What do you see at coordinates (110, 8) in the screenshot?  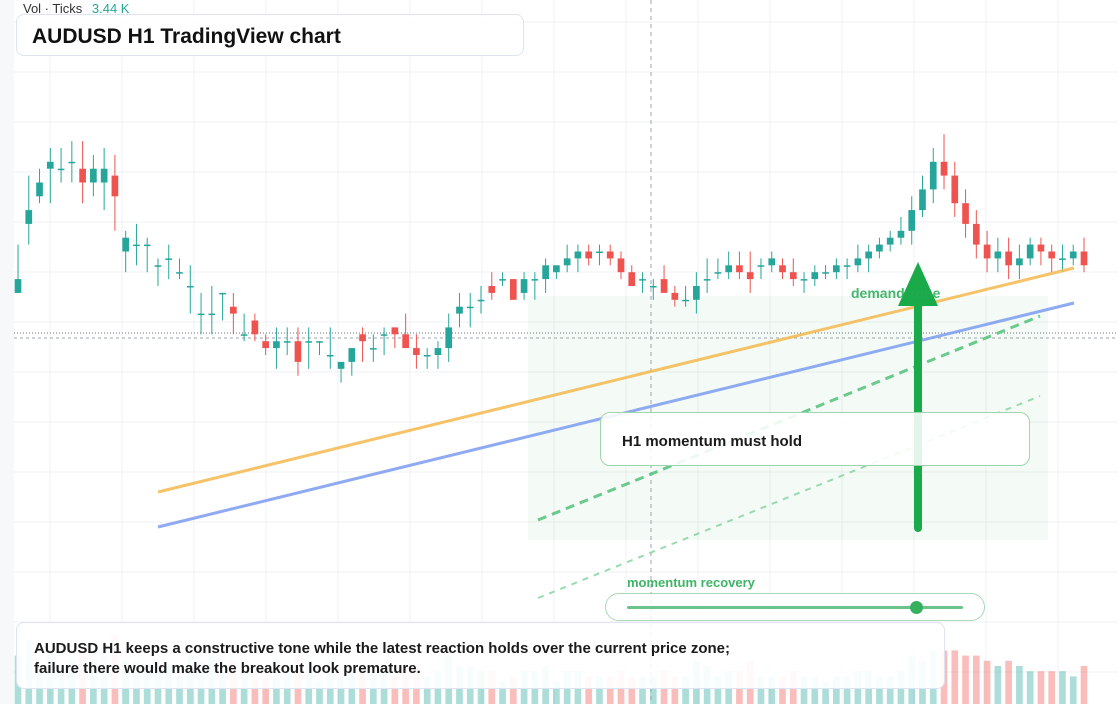 I see `volume-value: 3.44 K` at bounding box center [110, 8].